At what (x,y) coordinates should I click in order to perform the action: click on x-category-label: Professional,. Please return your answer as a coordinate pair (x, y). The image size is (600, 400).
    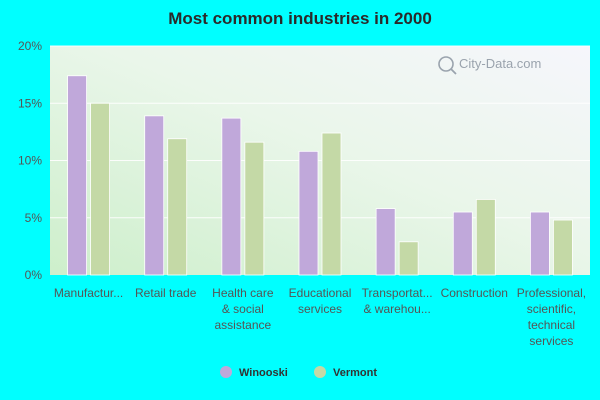
    Looking at the image, I should click on (551, 293).